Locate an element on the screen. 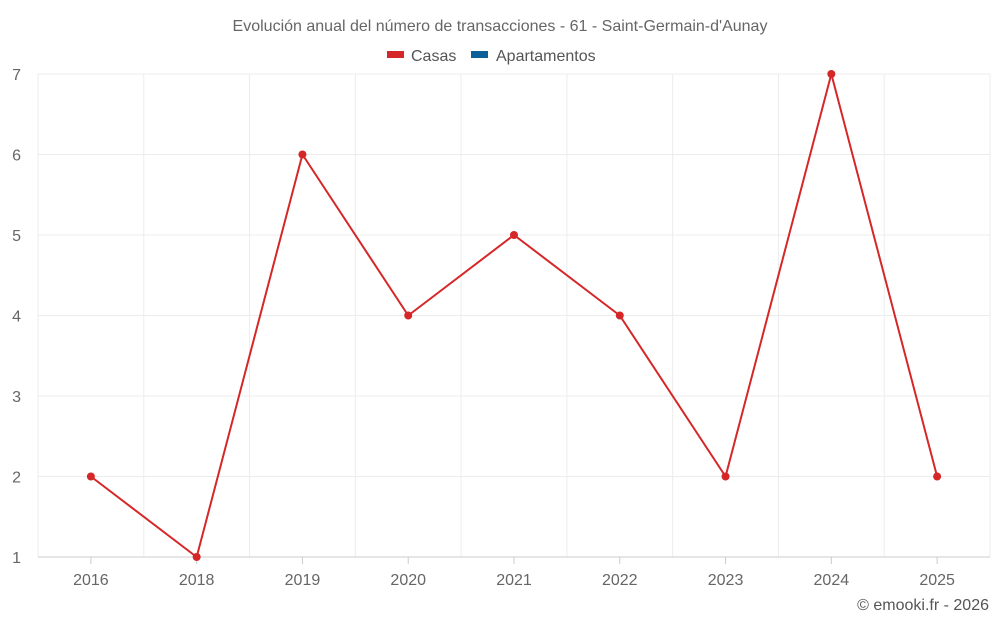 The width and height of the screenshot is (1000, 625). x-axis-ticks: 2016 2018 2019 2020 2021 2022 2023 2024 2025 is located at coordinates (514, 573).